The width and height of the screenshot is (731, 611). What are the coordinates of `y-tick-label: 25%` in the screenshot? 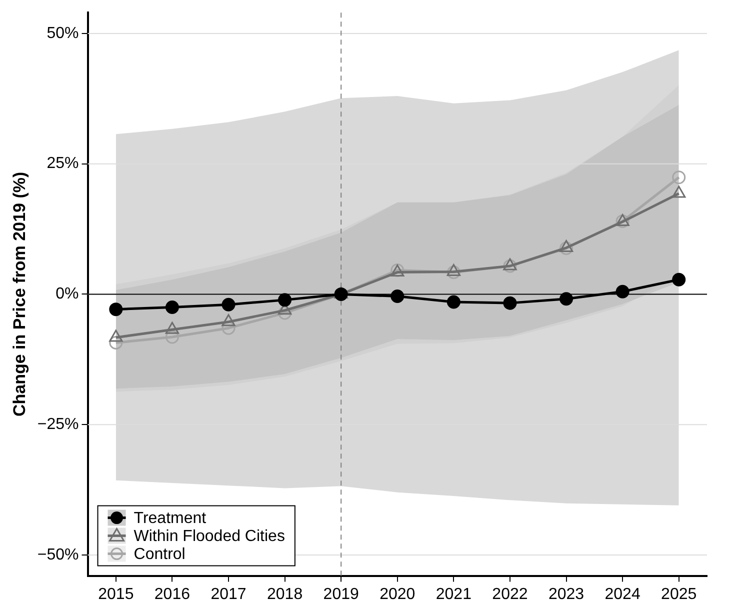 It's located at (62, 163).